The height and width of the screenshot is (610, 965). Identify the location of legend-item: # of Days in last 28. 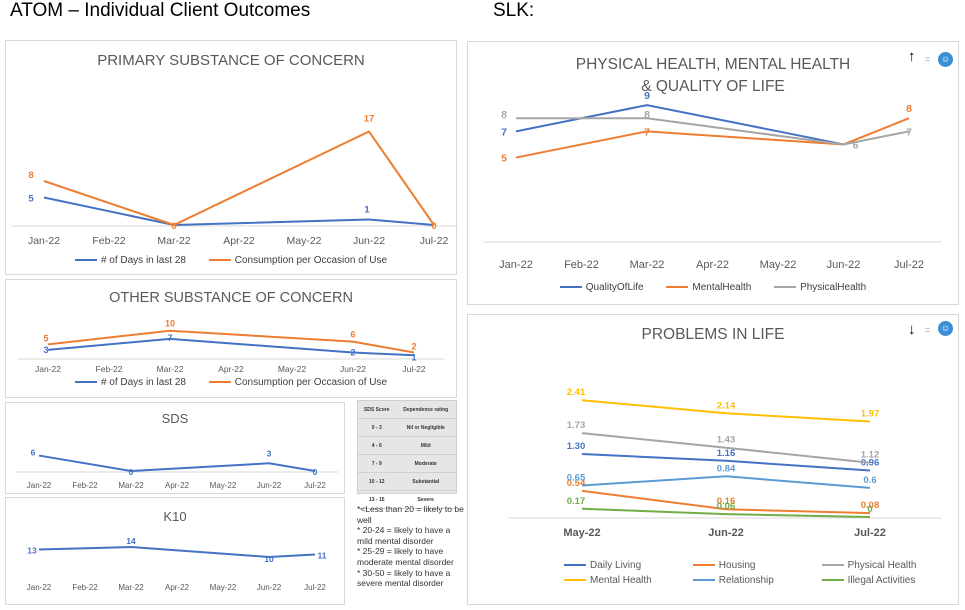
(130, 382).